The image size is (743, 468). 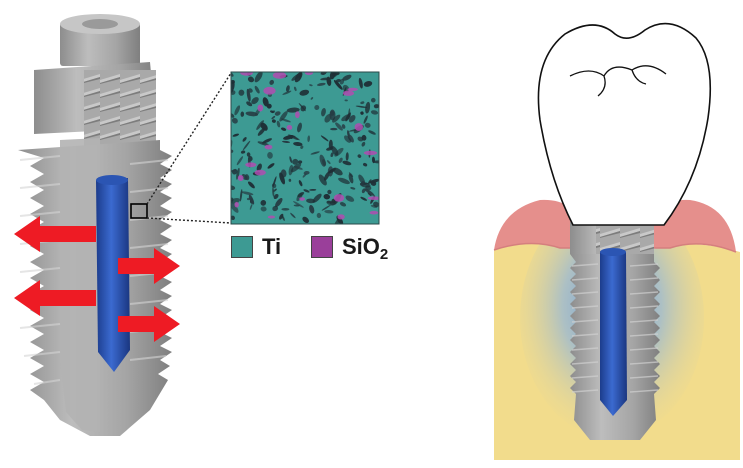 I want to click on legend-swatch-ti, so click(x=242, y=247).